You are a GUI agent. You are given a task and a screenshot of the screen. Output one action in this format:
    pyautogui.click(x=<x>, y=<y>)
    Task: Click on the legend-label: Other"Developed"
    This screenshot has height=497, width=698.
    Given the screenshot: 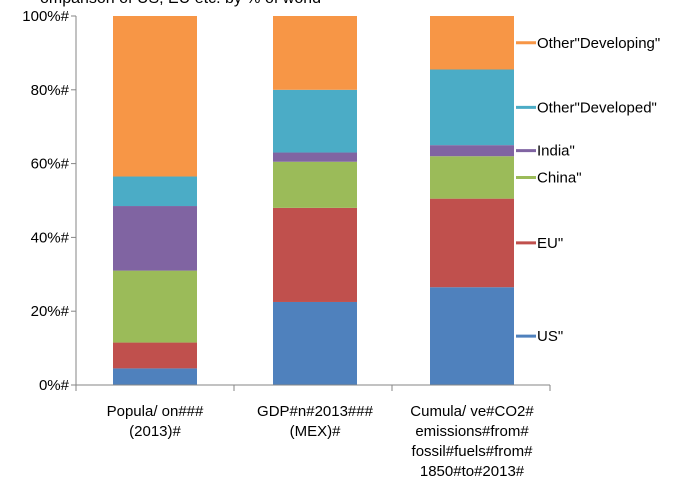 What is the action you would take?
    pyautogui.click(x=597, y=107)
    